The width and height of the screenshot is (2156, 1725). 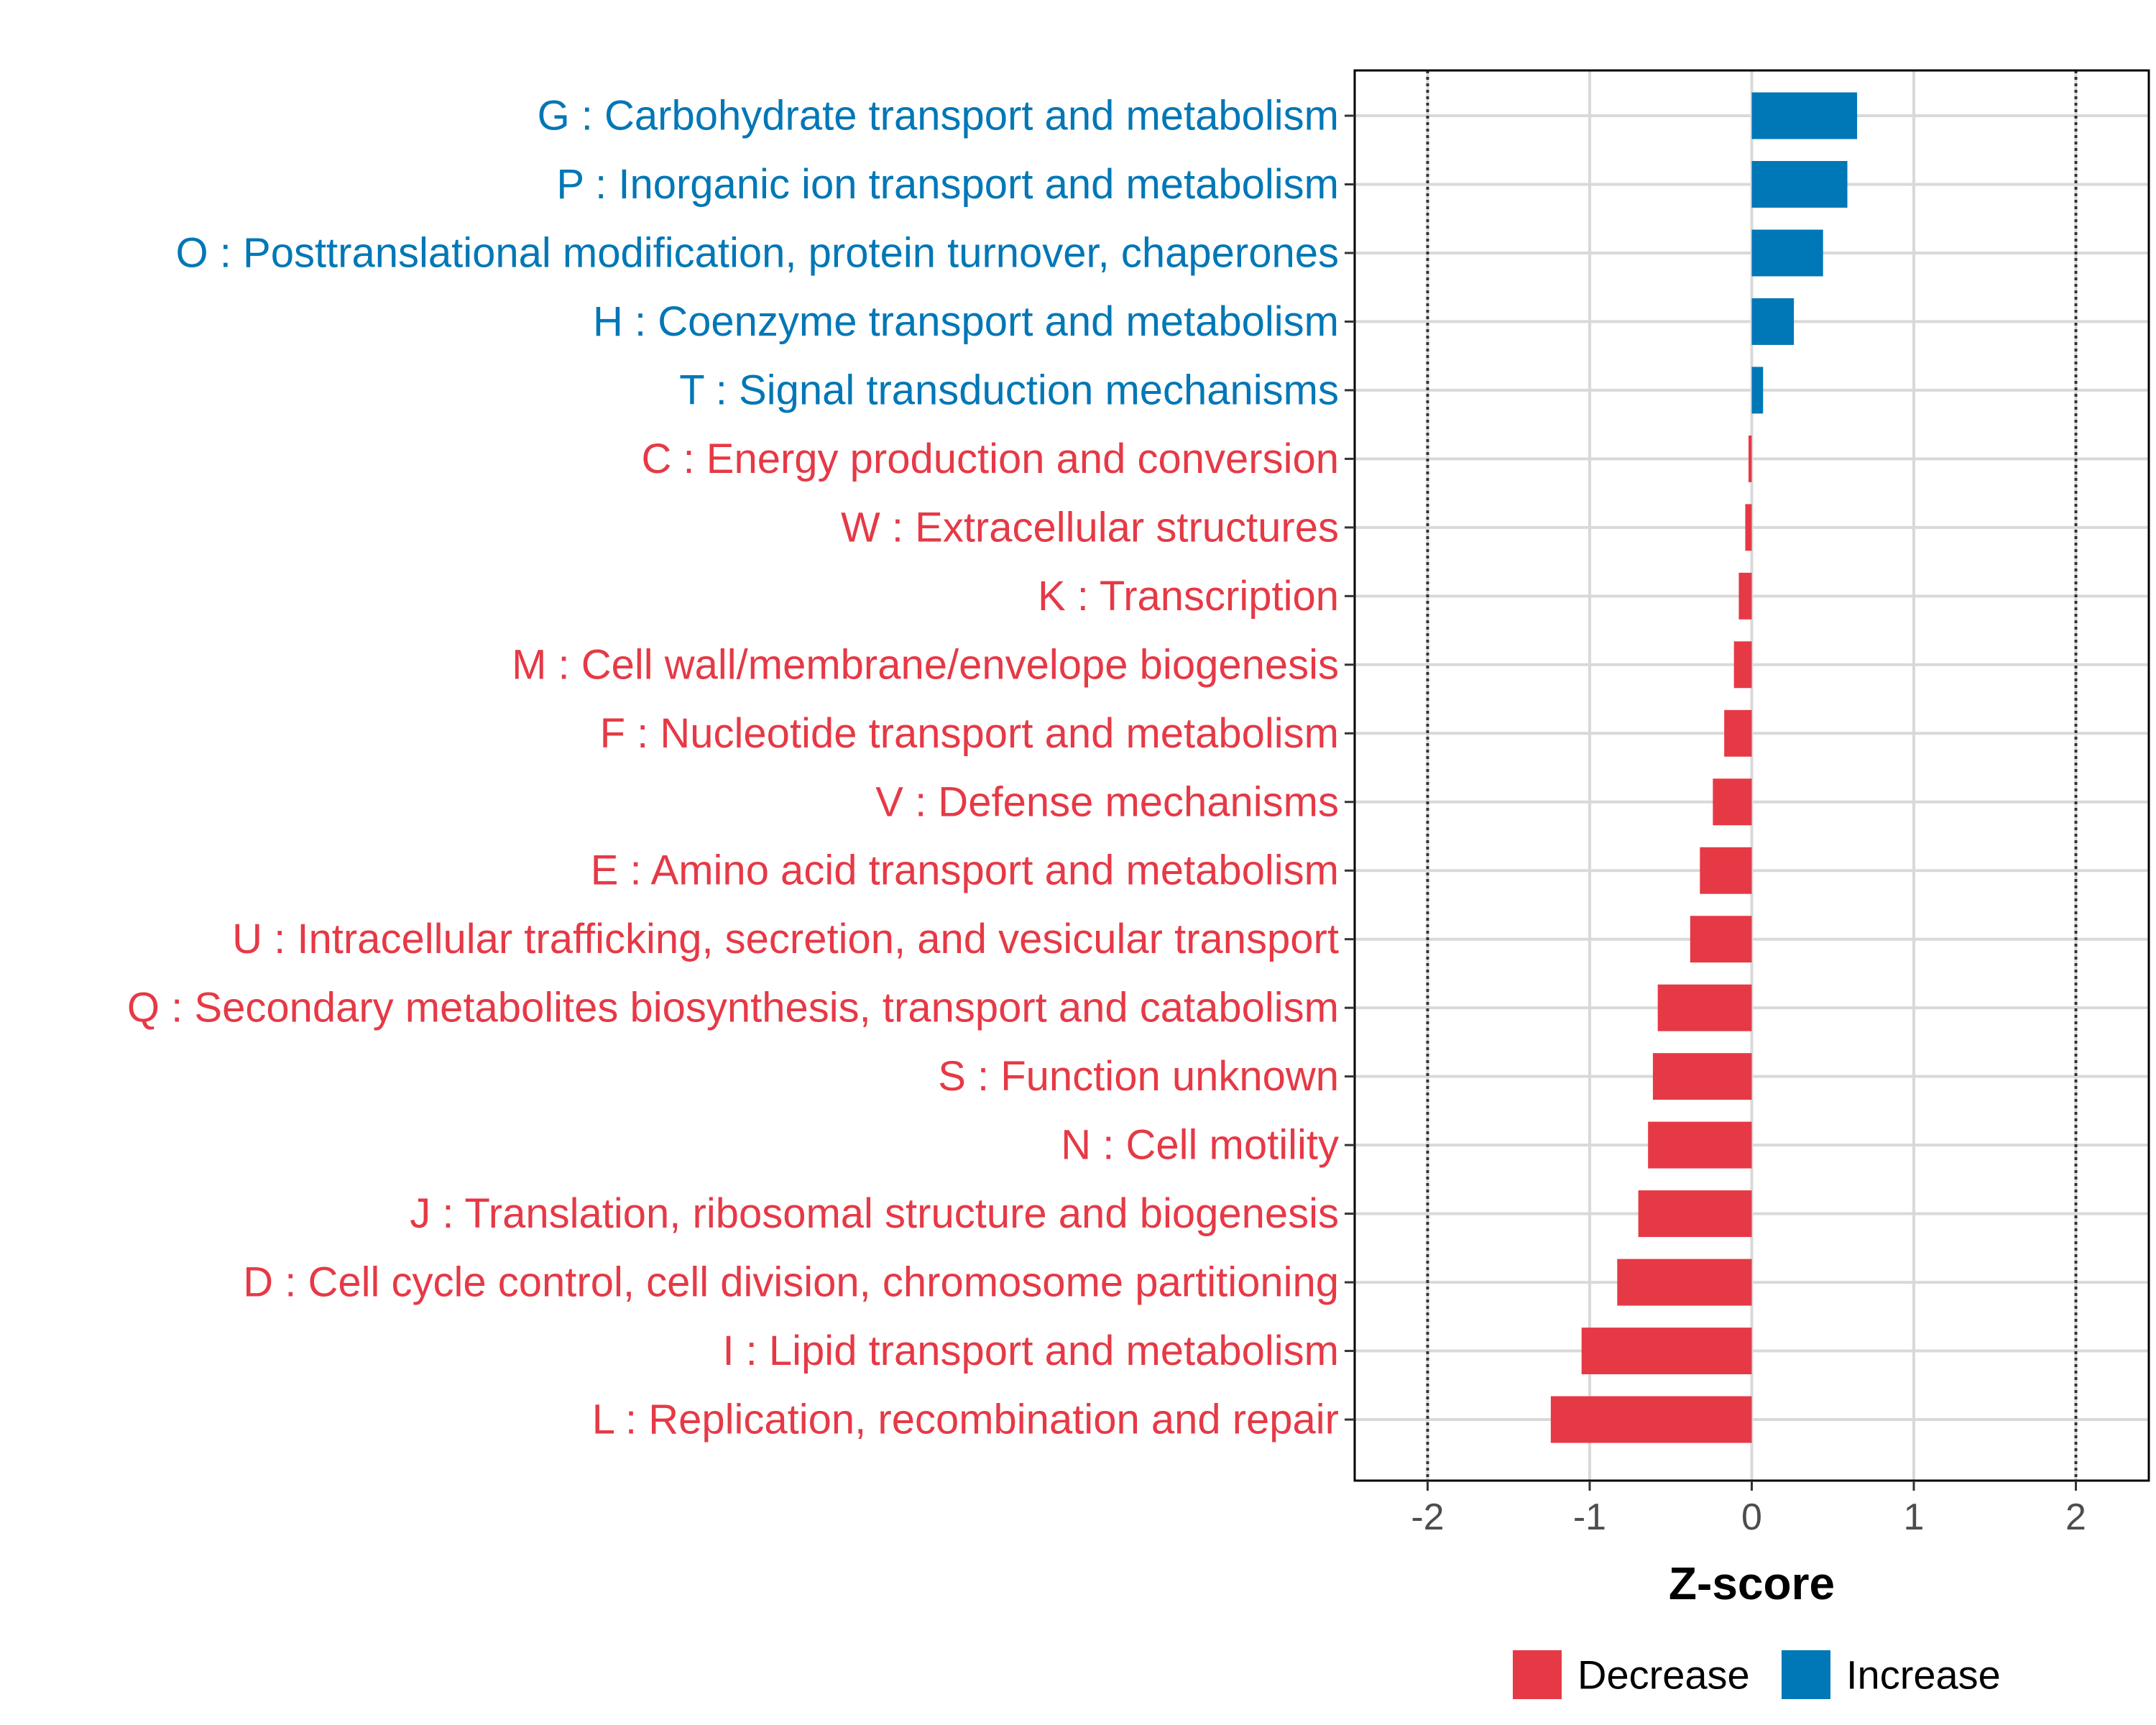 What do you see at coordinates (1664, 1675) in the screenshot?
I see `legend-label-decrease: Decrease` at bounding box center [1664, 1675].